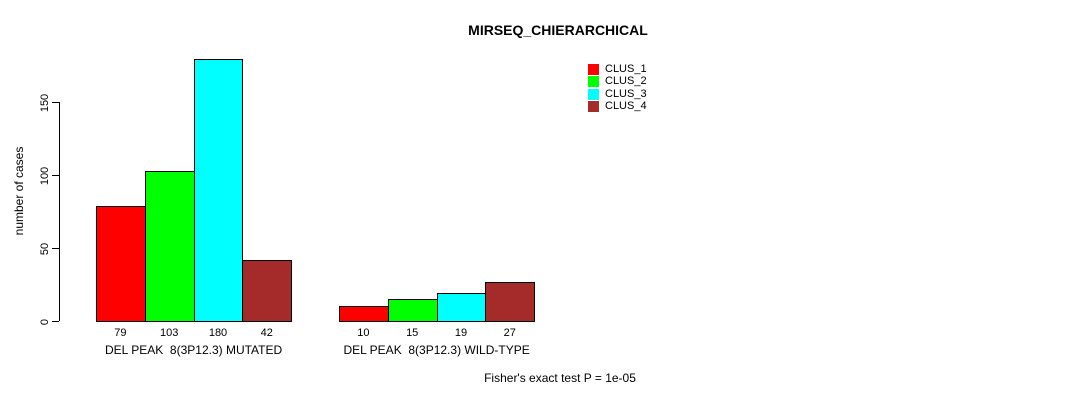  Describe the element at coordinates (45, 176) in the screenshot. I see `y-tick-label: 100` at that location.